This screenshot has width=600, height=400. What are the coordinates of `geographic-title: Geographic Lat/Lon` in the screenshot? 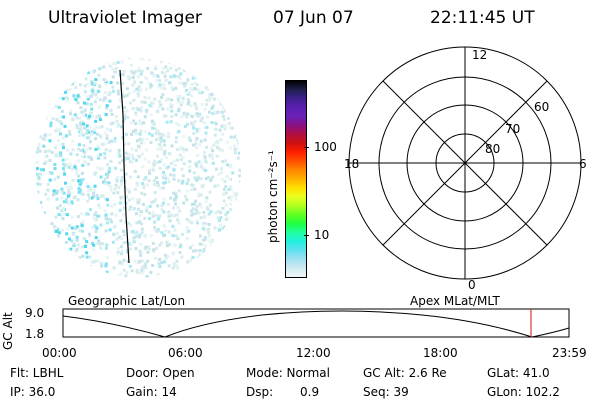 It's located at (127, 301).